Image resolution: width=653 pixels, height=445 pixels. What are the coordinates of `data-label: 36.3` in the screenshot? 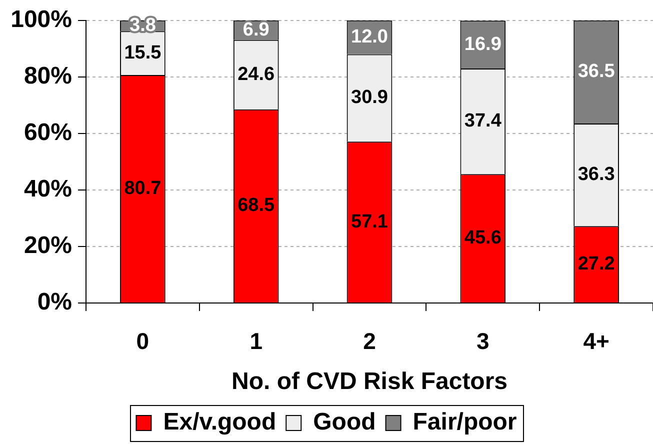 It's located at (596, 175).